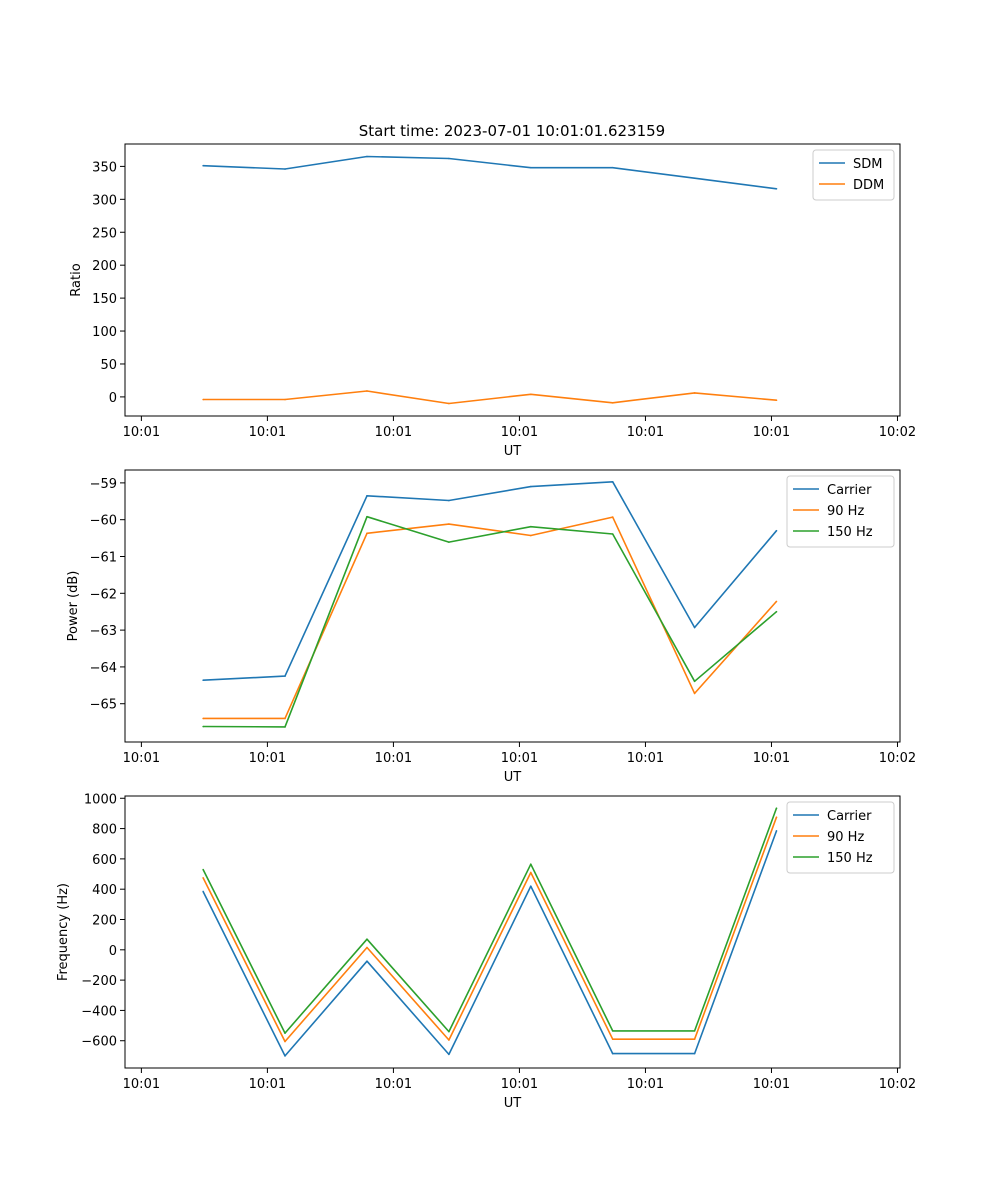 The image size is (1000, 1200). Describe the element at coordinates (104, 830) in the screenshot. I see `y-tick-label: 800` at that location.